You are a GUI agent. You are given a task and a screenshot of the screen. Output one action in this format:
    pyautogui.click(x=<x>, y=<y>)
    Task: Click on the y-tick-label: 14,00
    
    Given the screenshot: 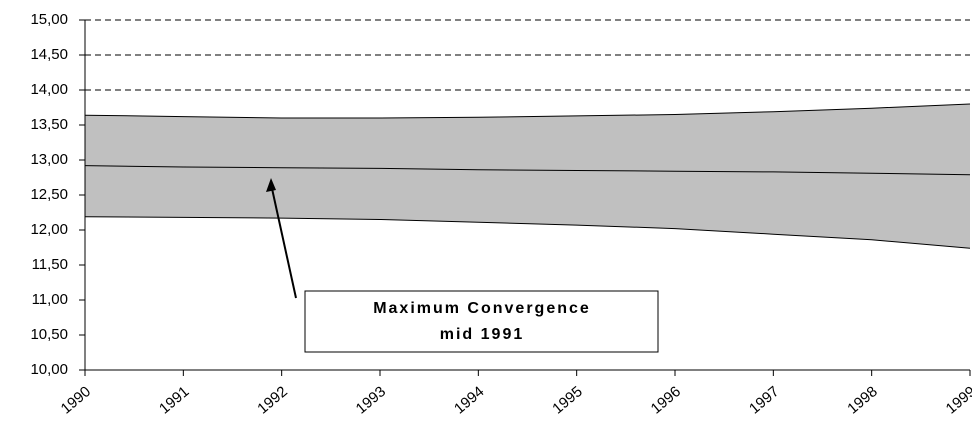 What is the action you would take?
    pyautogui.click(x=49, y=89)
    